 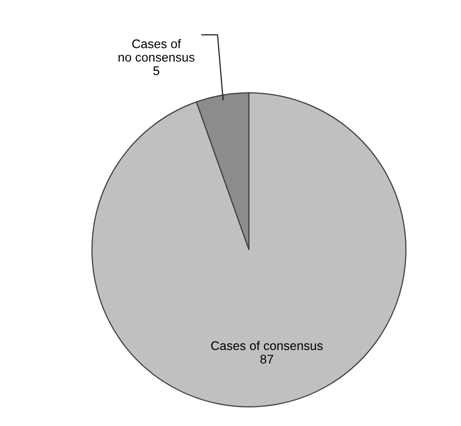 What do you see at coordinates (156, 71) in the screenshot?
I see `data-label: 5` at bounding box center [156, 71].